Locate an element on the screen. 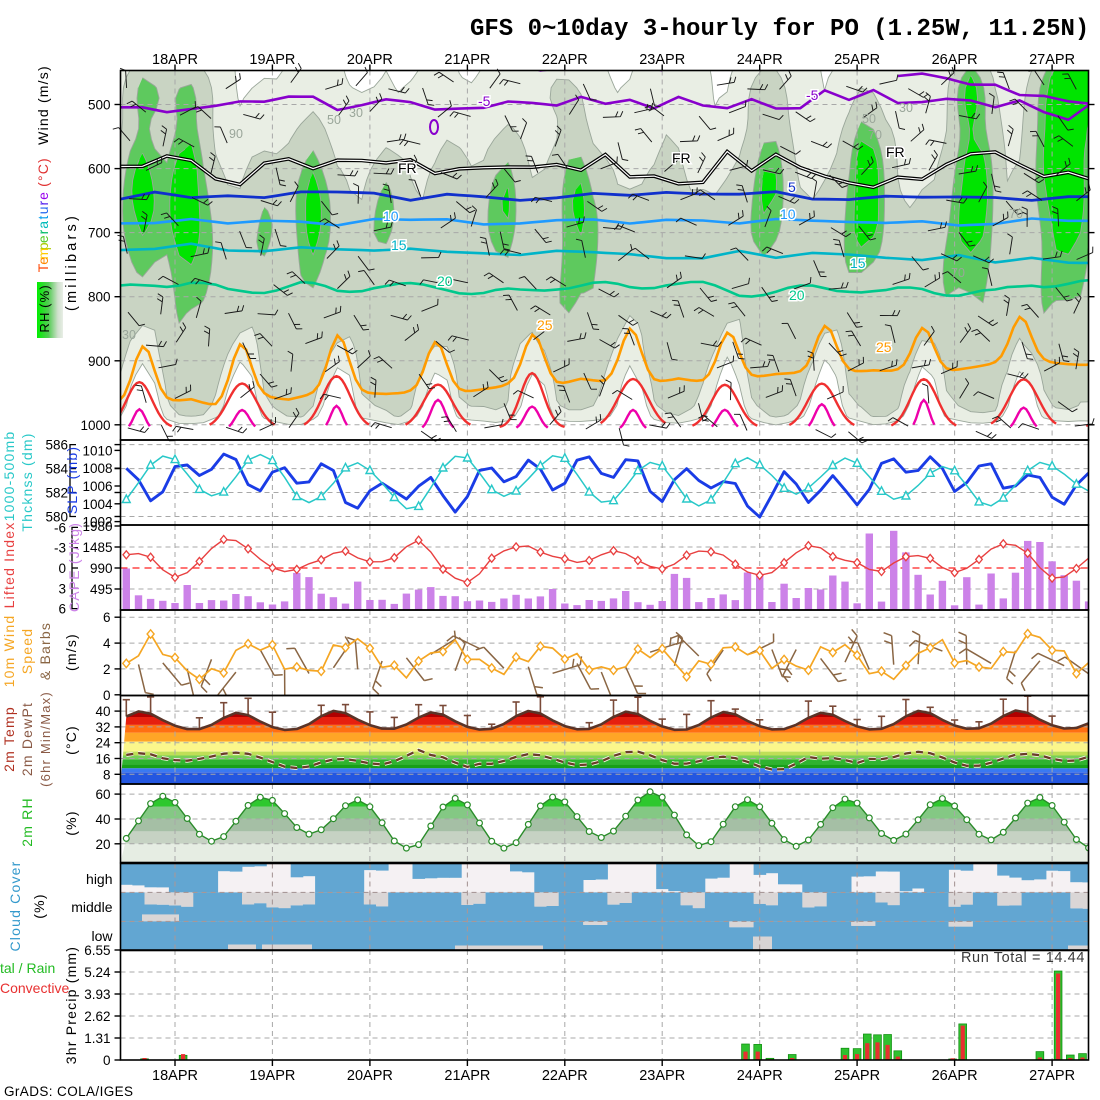  svg-text: 580 is located at coordinates (56, 517).